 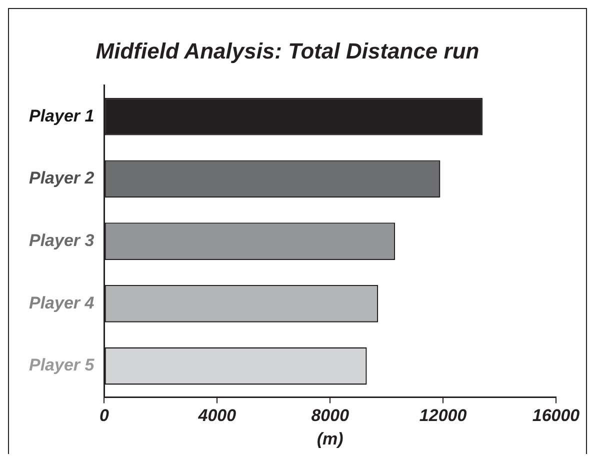 I want to click on y-tick-label: Player 2, so click(x=61, y=178).